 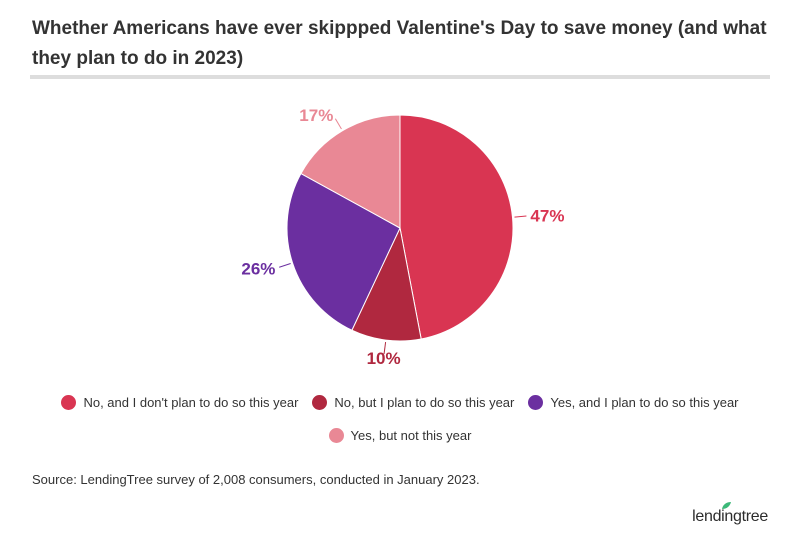 I want to click on legend-item: No, but I plan to do so this year, so click(x=413, y=402).